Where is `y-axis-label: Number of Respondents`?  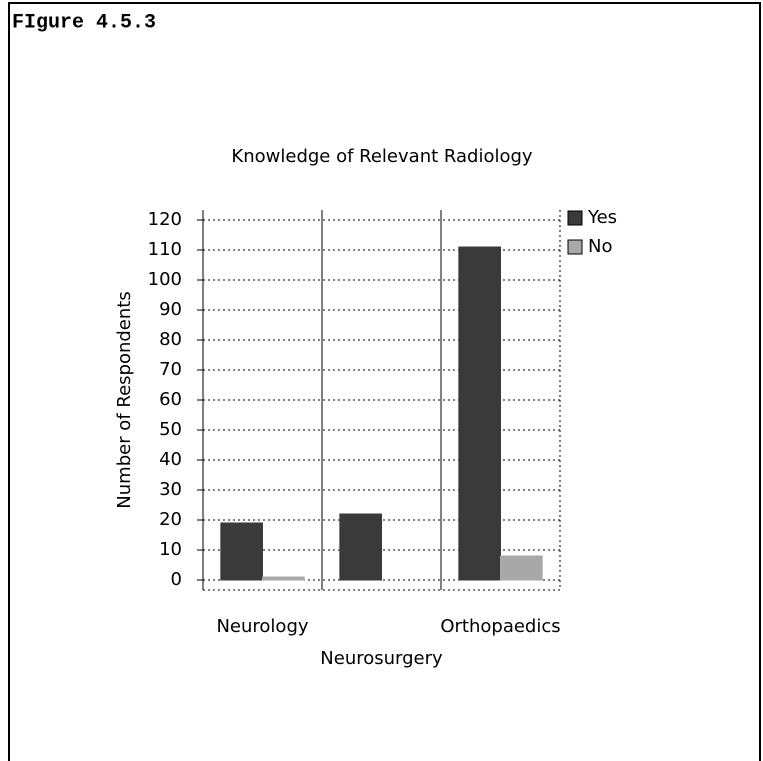
y-axis-label: Number of Respondents is located at coordinates (124, 399).